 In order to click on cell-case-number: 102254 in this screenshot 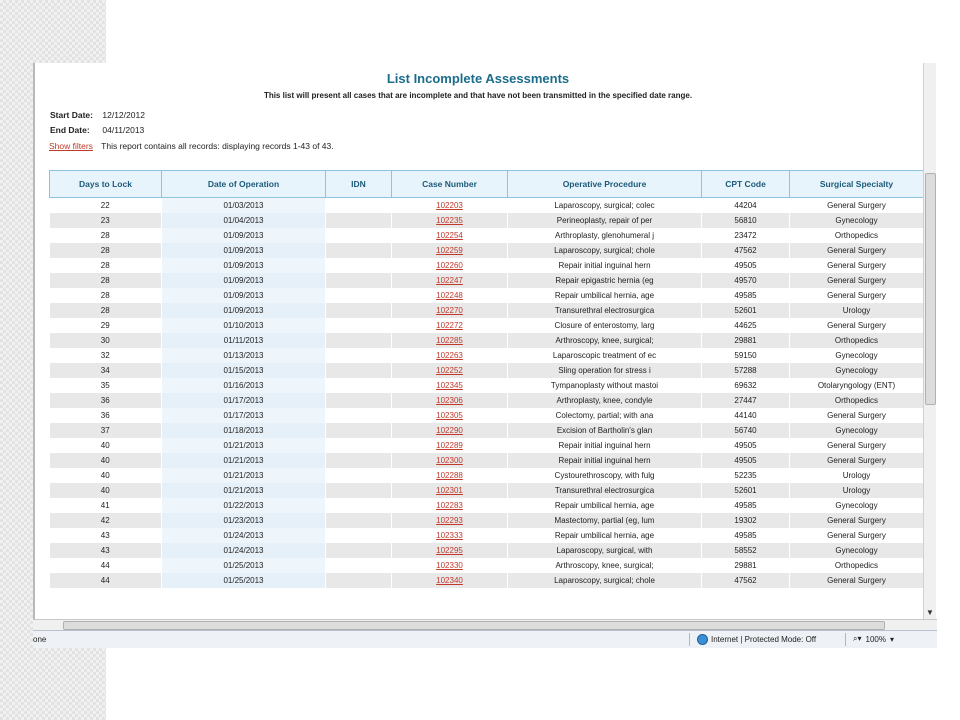, I will do `click(449, 235)`.